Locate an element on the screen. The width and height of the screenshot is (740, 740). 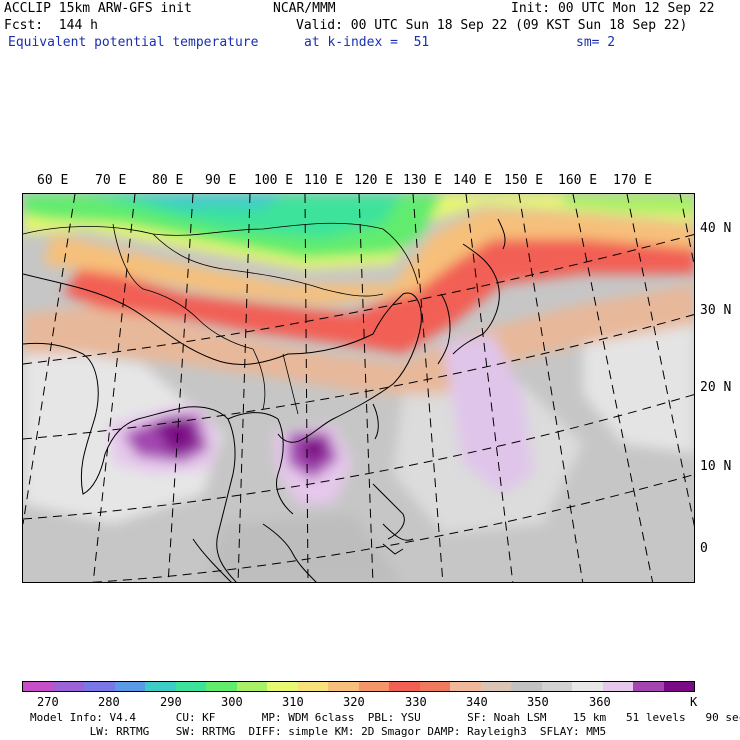
lon-label: 110 E is located at coordinates (324, 180).